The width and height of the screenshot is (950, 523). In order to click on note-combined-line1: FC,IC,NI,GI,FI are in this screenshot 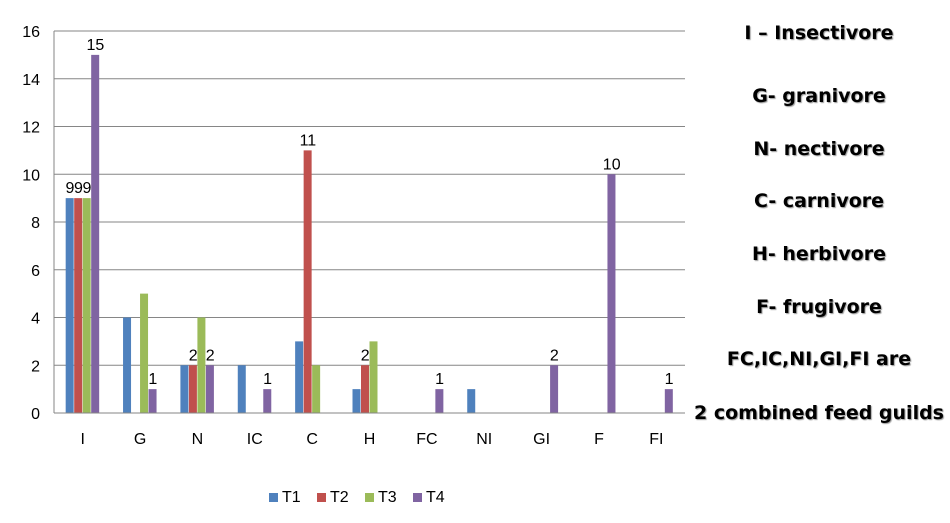, I will do `click(819, 359)`.